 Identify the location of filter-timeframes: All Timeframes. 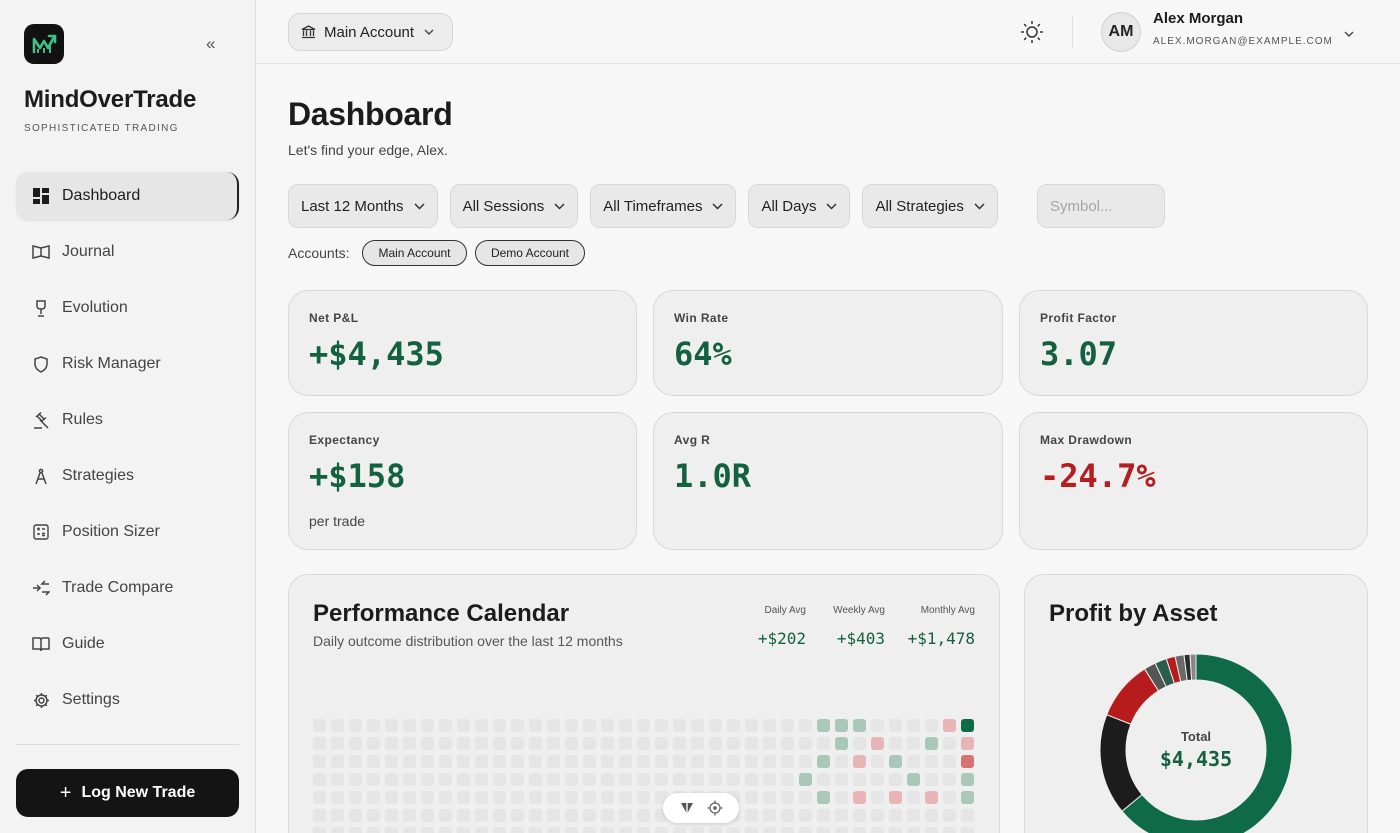
(663, 206).